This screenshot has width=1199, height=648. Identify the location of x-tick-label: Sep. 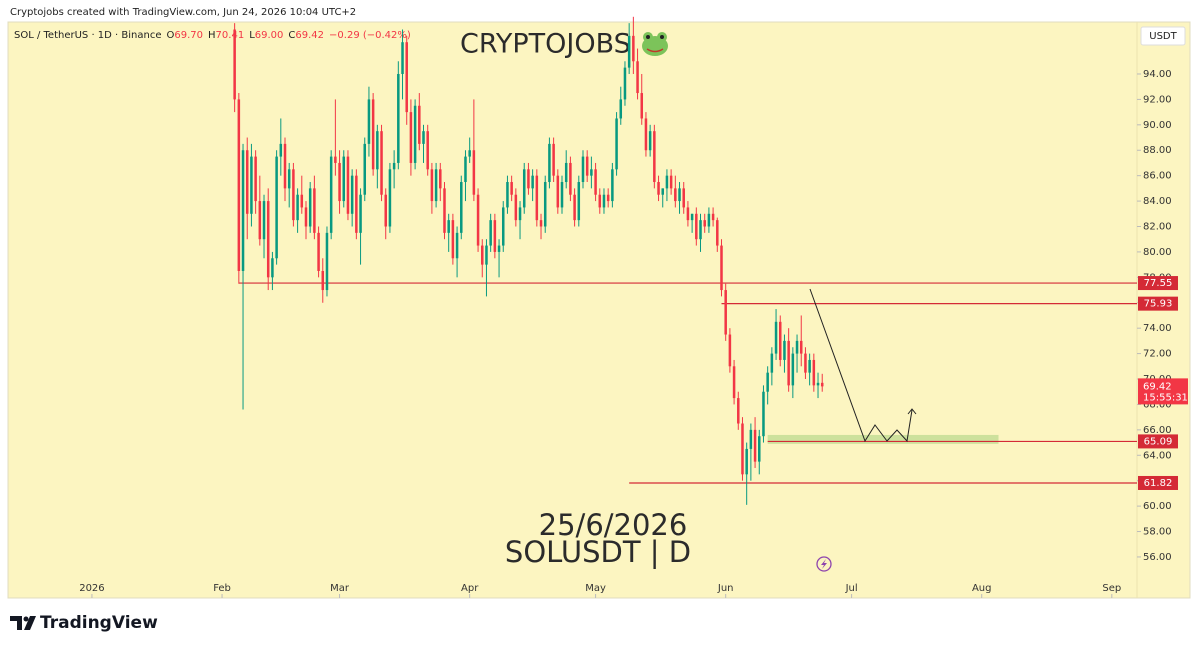
(1111, 588).